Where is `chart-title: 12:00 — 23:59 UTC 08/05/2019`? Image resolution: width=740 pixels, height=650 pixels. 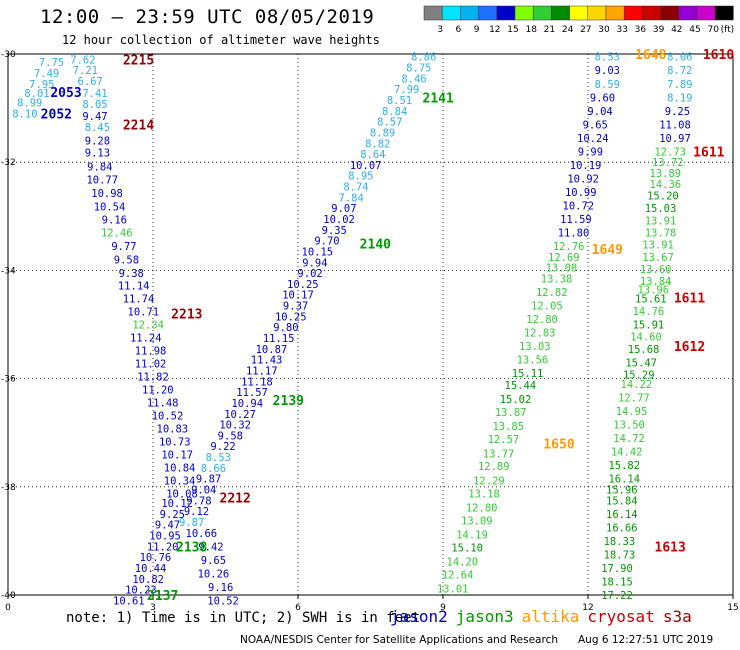
chart-title: 12:00 — 23:59 UTC 08/05/2019 is located at coordinates (207, 17).